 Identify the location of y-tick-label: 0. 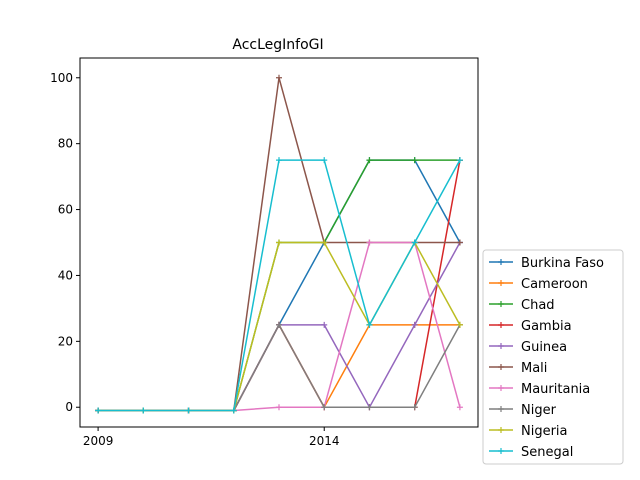
(69, 407).